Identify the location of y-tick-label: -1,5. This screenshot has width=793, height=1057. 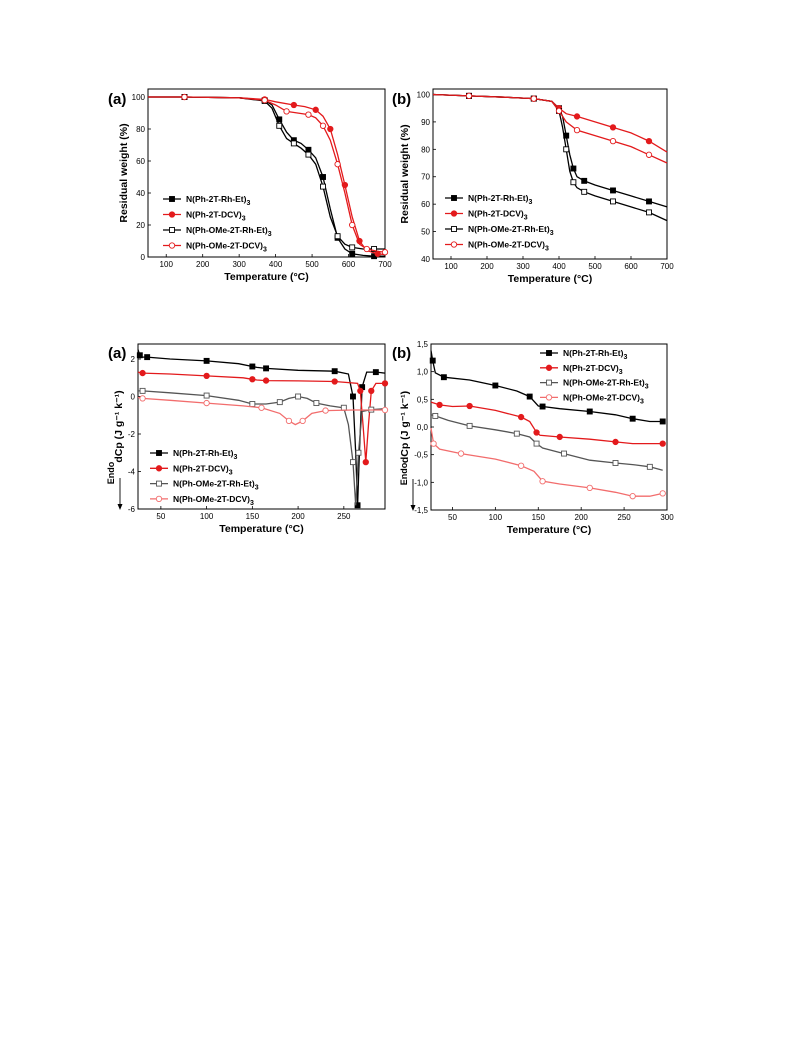
(421, 510).